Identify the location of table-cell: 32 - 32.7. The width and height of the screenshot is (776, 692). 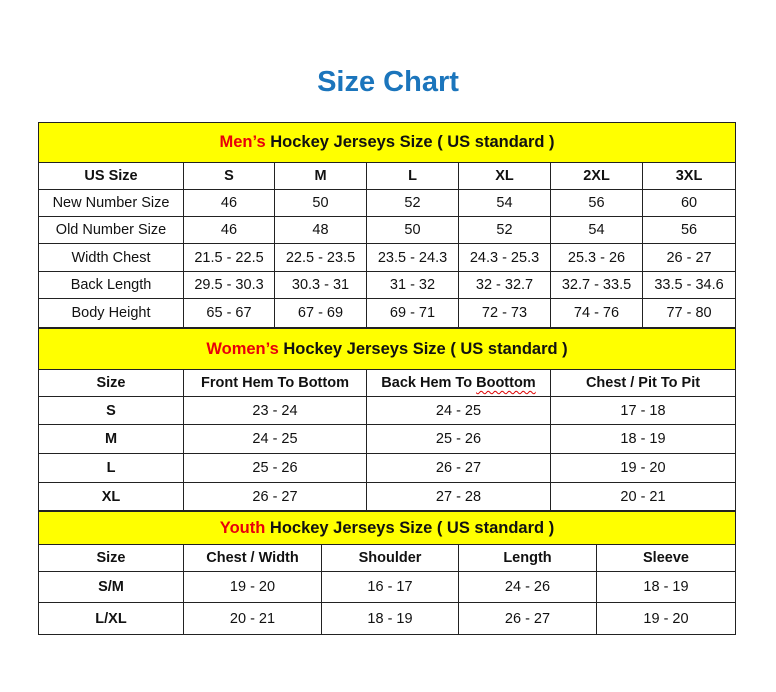
(504, 285).